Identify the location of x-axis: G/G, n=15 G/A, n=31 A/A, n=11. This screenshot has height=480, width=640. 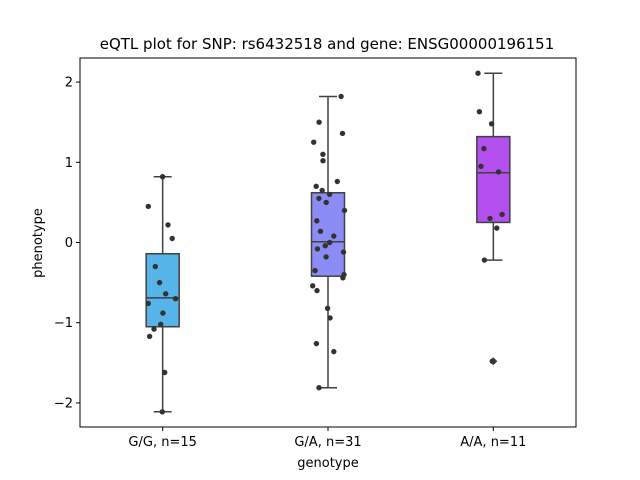
(327, 438).